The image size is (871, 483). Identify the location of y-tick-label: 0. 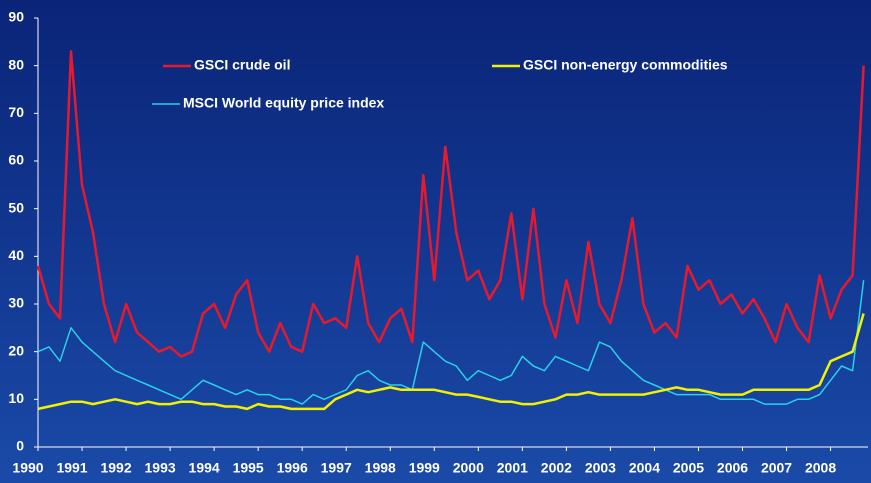
(20, 446).